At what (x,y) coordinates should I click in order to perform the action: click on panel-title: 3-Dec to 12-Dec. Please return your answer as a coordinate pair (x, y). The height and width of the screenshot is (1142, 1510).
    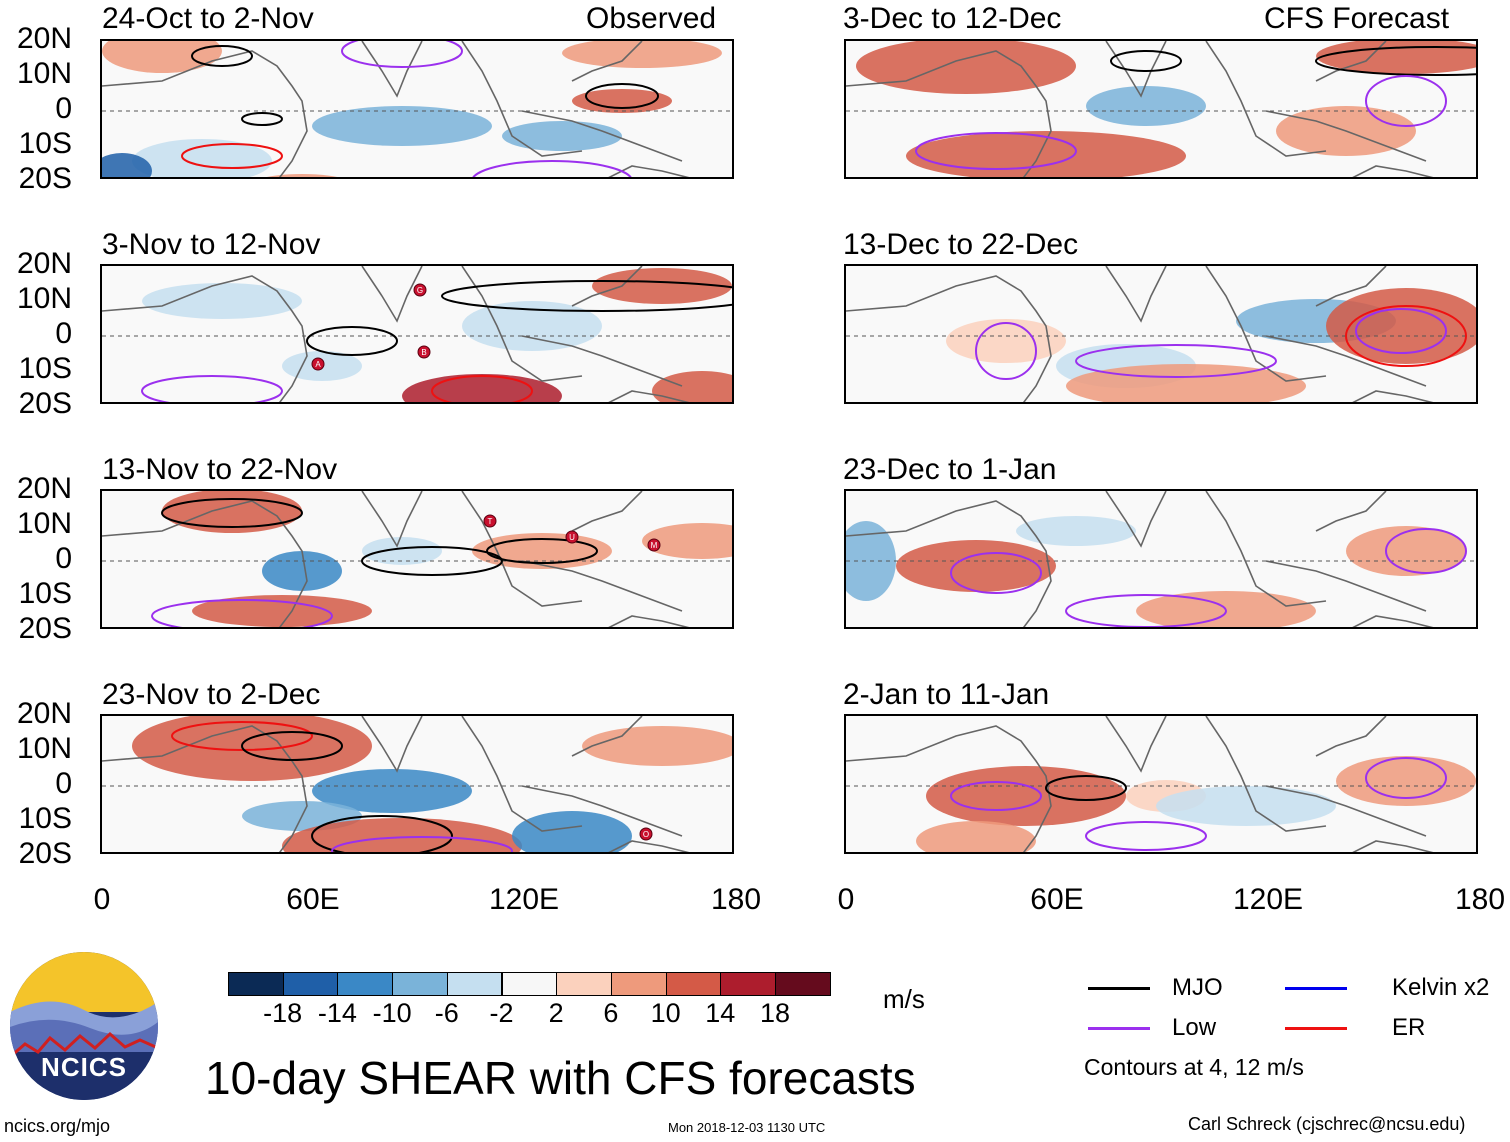
    Looking at the image, I should click on (952, 18).